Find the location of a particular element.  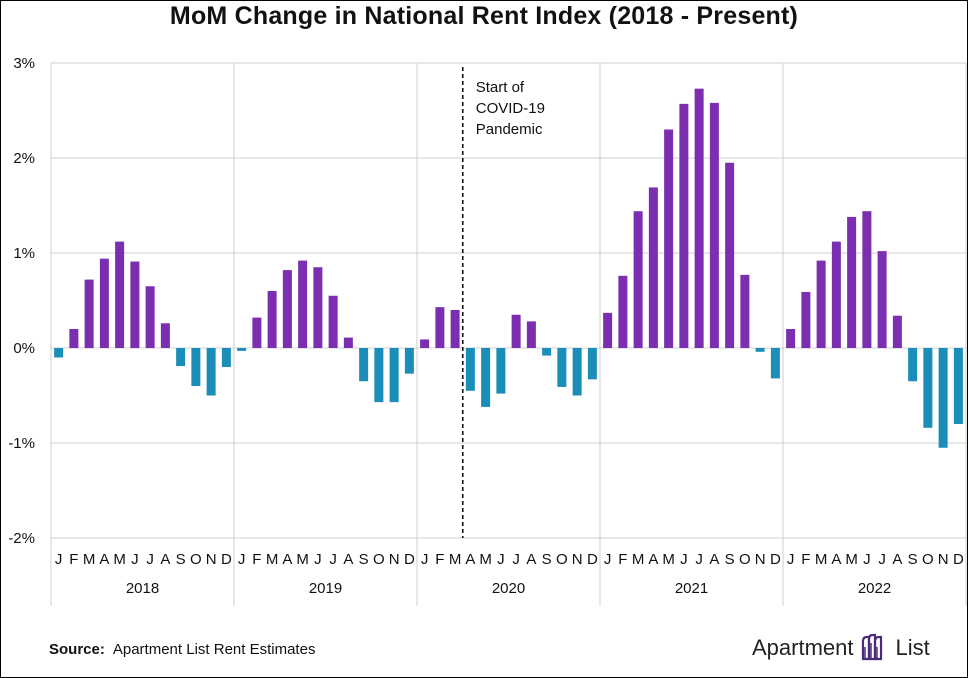

y-tick-label: -1% is located at coordinates (21, 443).